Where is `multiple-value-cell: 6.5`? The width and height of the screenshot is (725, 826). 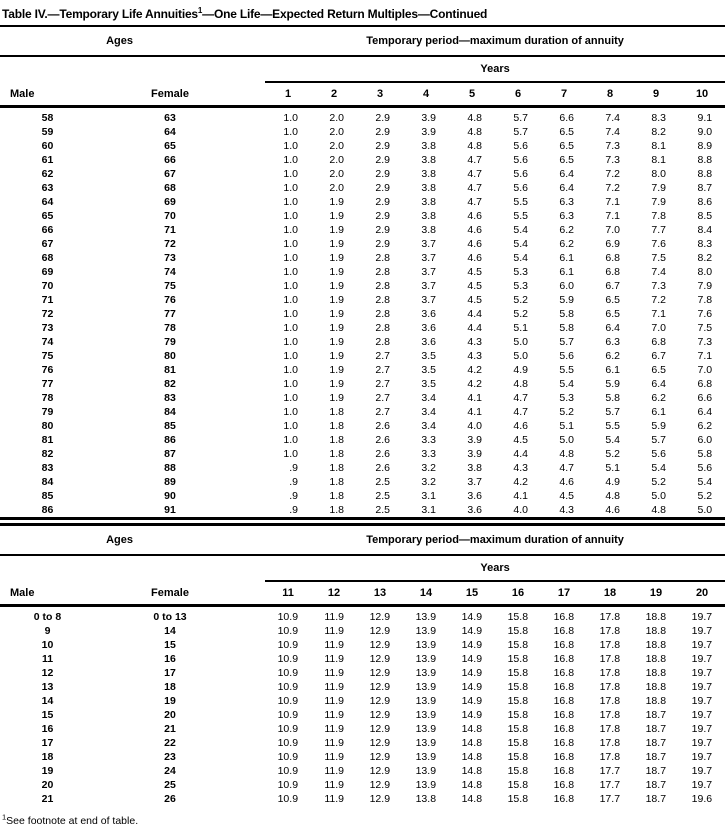
multiple-value-cell: 6.5 is located at coordinates (613, 314).